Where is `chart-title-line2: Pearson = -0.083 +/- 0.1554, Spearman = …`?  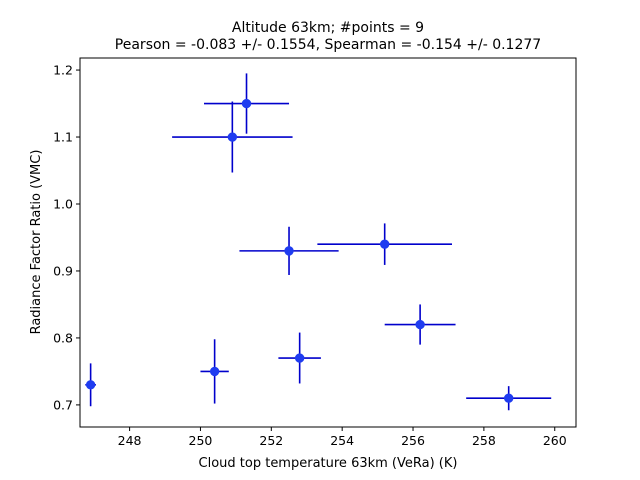
chart-title-line2: Pearson = -0.083 +/- 0.1554, Spearman = … is located at coordinates (328, 45).